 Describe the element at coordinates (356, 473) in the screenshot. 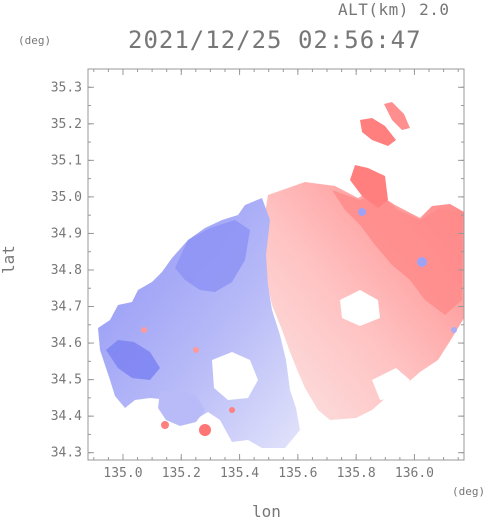

I see `x-tick-label: 135.8` at that location.